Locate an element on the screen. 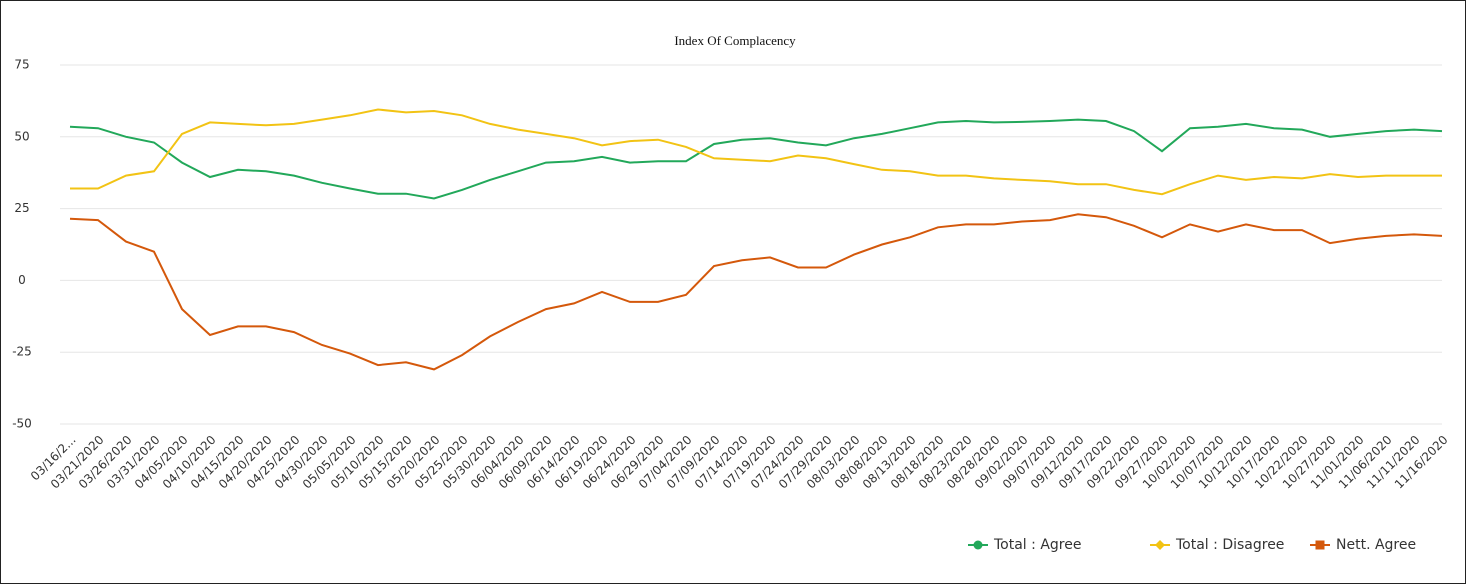  legend-label: Total : Agree is located at coordinates (1037, 545).